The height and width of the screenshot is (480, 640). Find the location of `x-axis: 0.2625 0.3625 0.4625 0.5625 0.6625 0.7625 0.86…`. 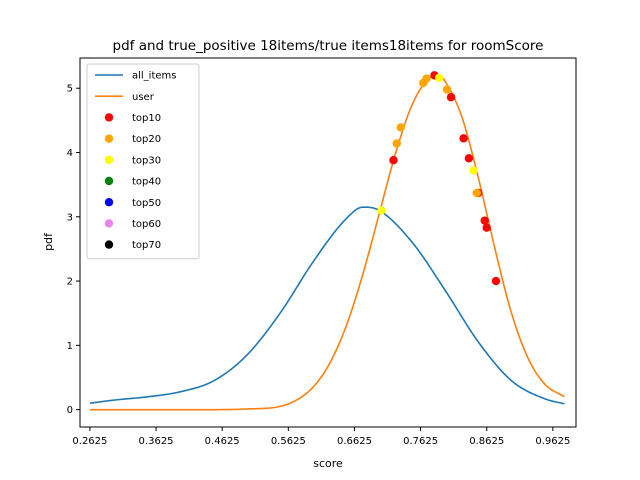

x-axis: 0.2625 0.3625 0.4625 0.5625 0.6625 0.7625 0.86… is located at coordinates (321, 437).